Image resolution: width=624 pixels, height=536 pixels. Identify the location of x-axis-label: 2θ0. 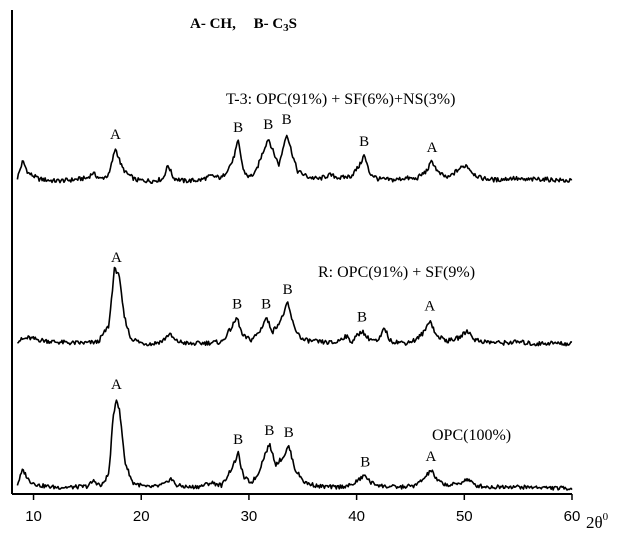
(597, 521).